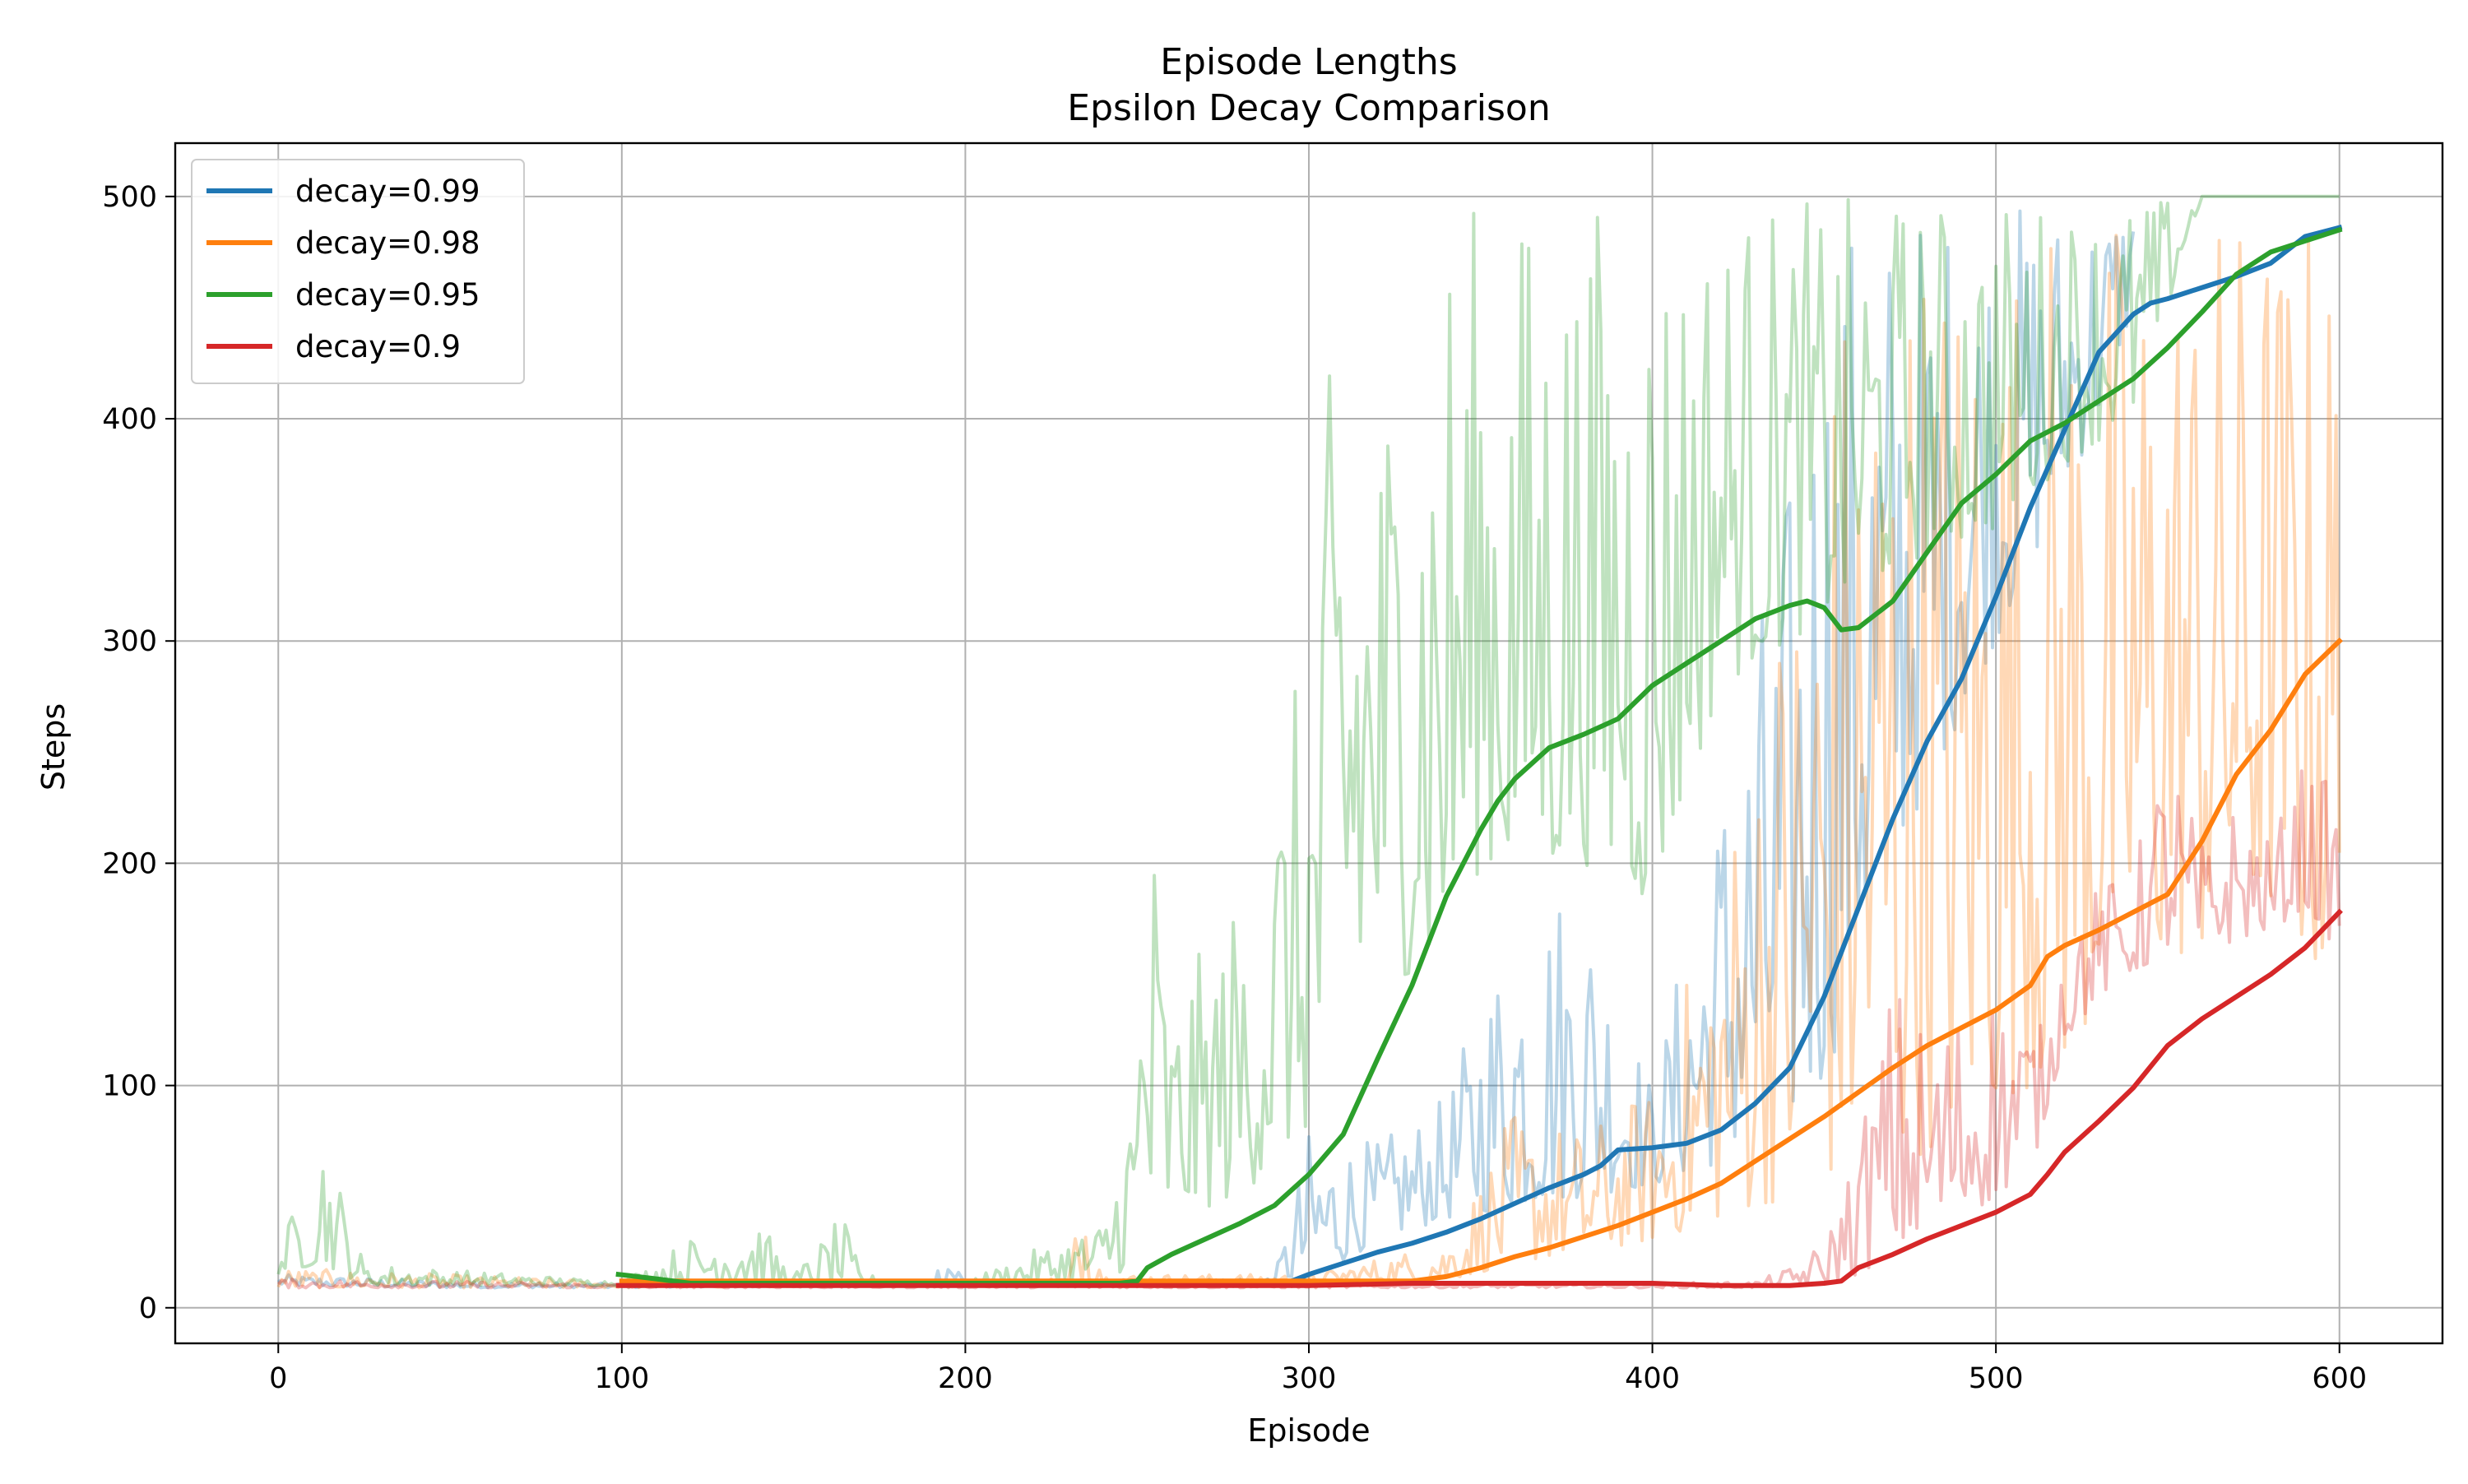  I want to click on legend-label: decay=0.99, so click(387, 191).